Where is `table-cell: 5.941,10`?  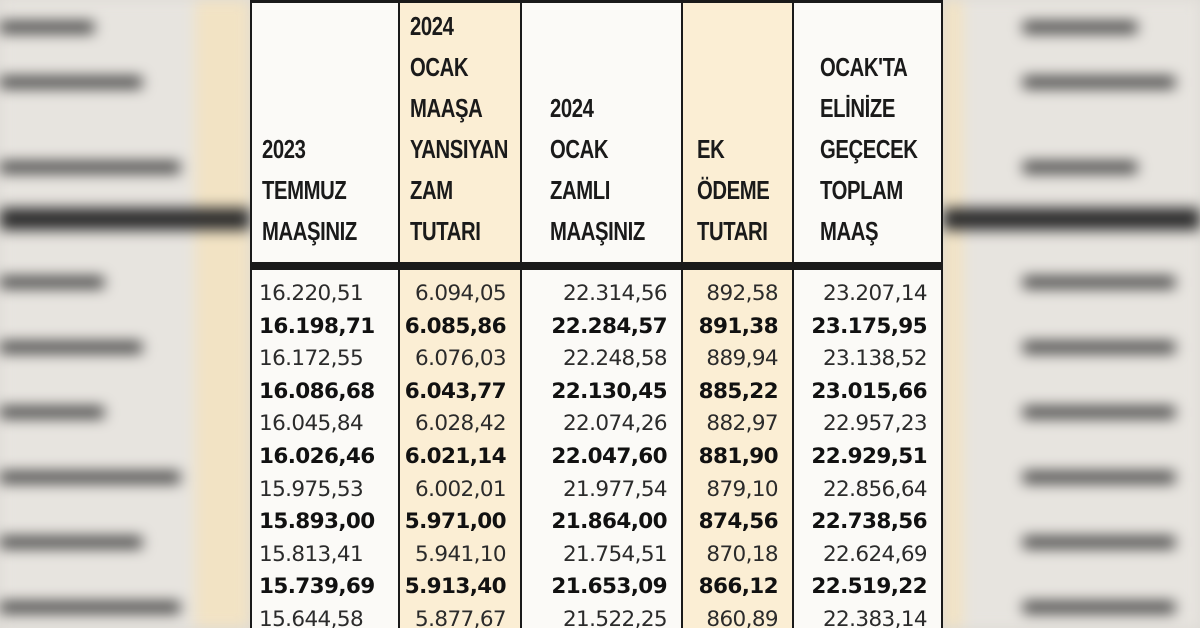
table-cell: 5.941,10 is located at coordinates (461, 554).